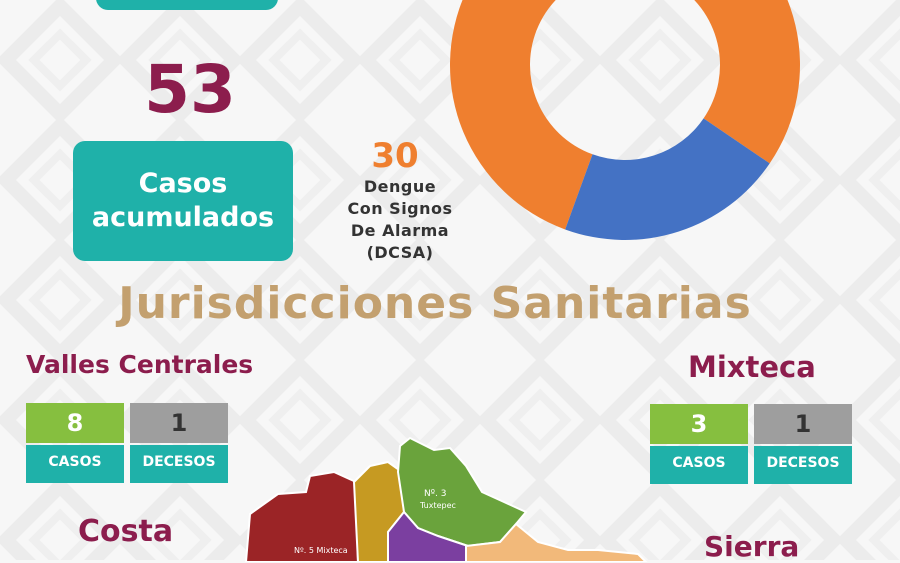 This screenshot has height=563, width=900. Describe the element at coordinates (395, 156) in the screenshot. I see `dcsa-number: 30` at that location.